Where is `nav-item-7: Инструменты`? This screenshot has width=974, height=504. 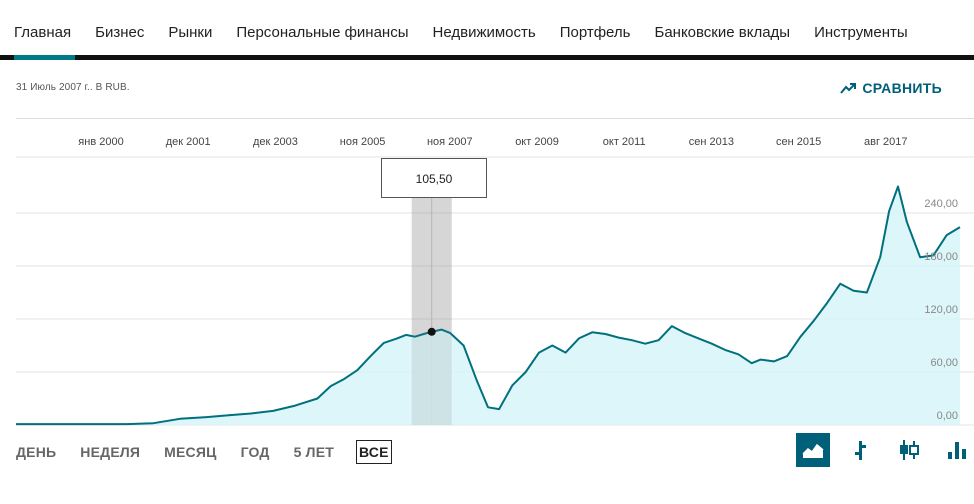 nav-item-7: Инструменты is located at coordinates (861, 32).